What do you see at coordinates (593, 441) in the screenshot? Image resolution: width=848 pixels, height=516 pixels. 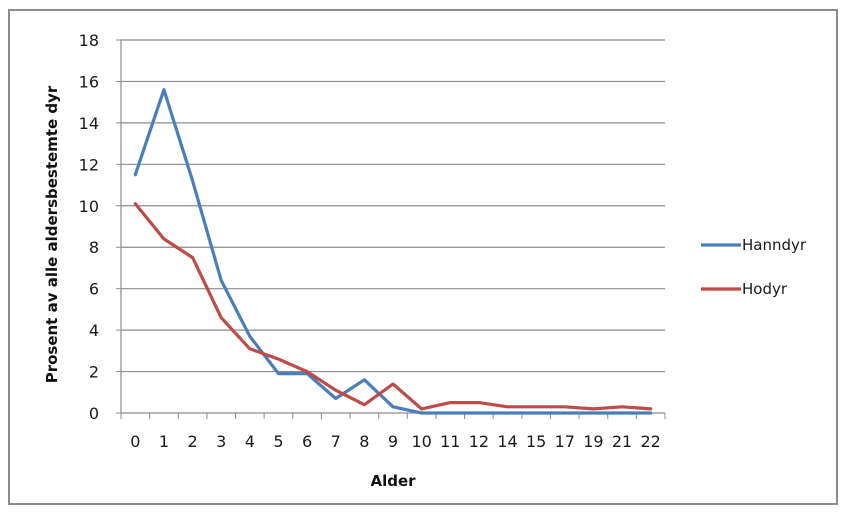 I see `x-tick-label: 19` at bounding box center [593, 441].